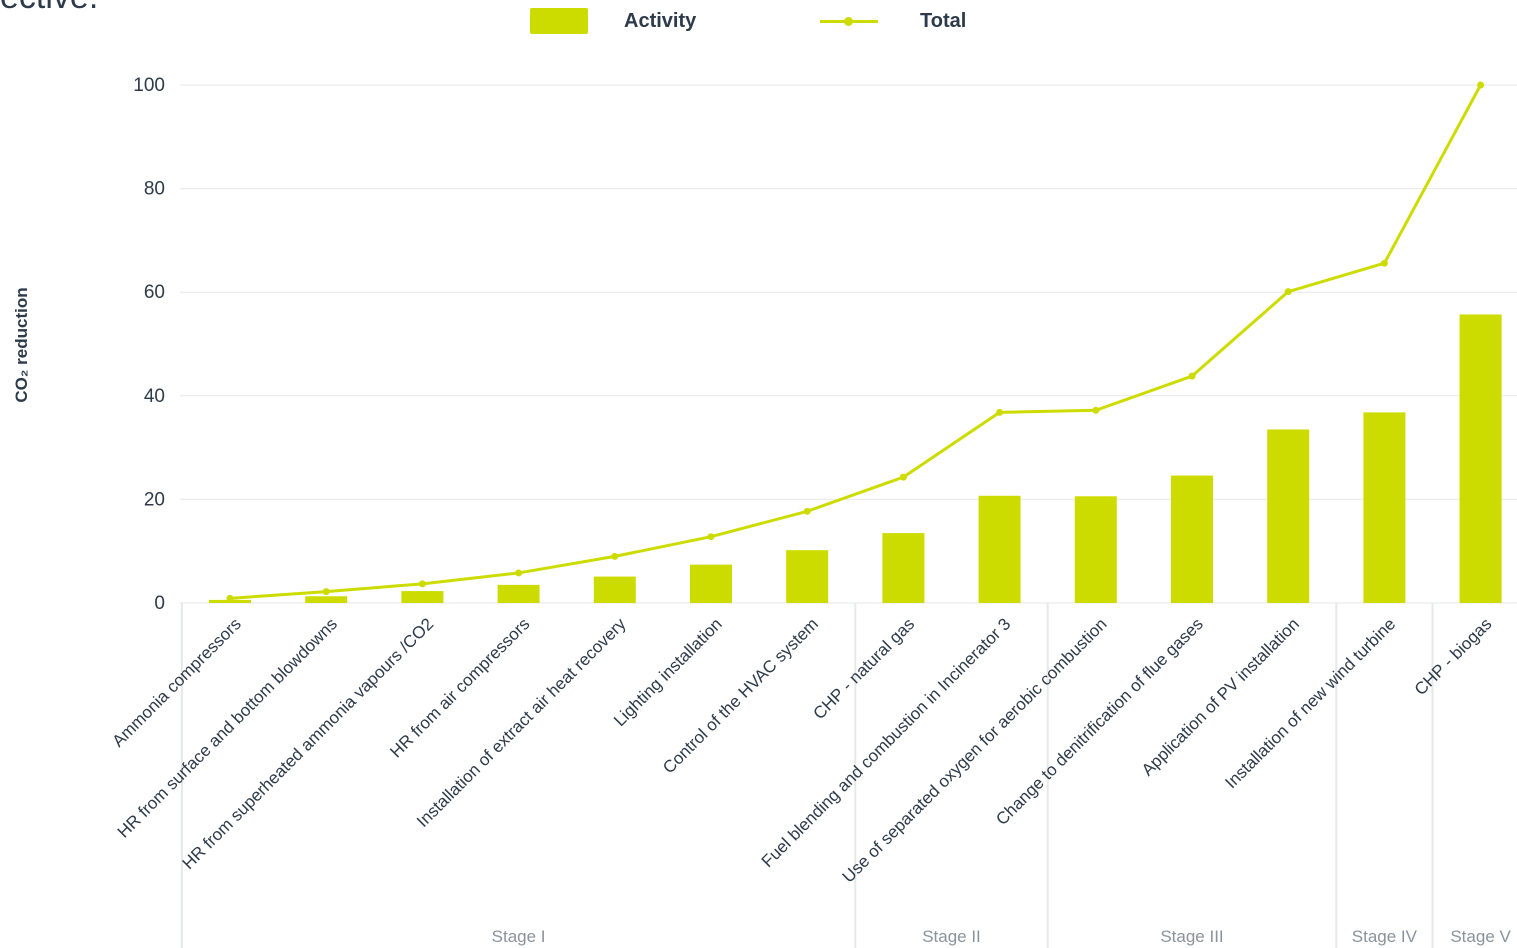  I want to click on x-tick-label: HR from surface and bottom blowdowns, so click(227, 727).